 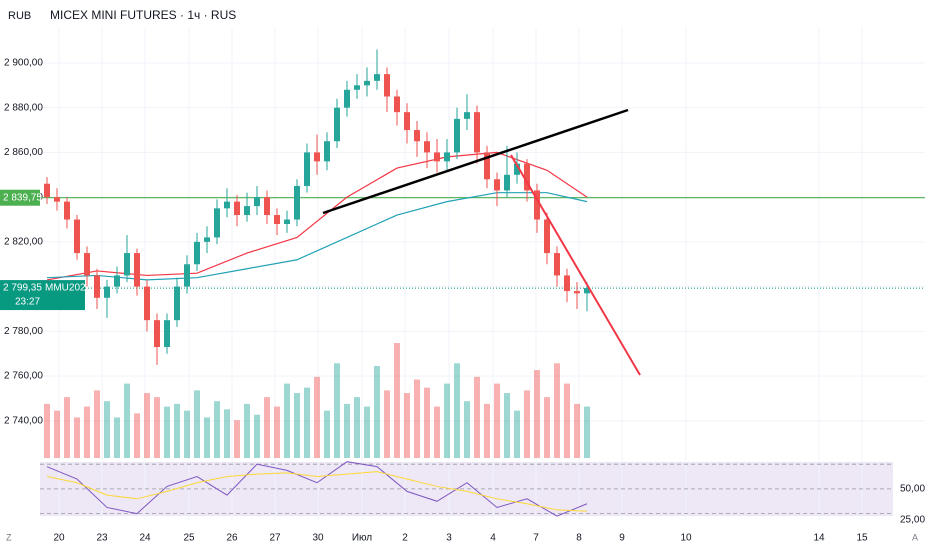 I want to click on x-tick-label: Июл, so click(x=362, y=538).